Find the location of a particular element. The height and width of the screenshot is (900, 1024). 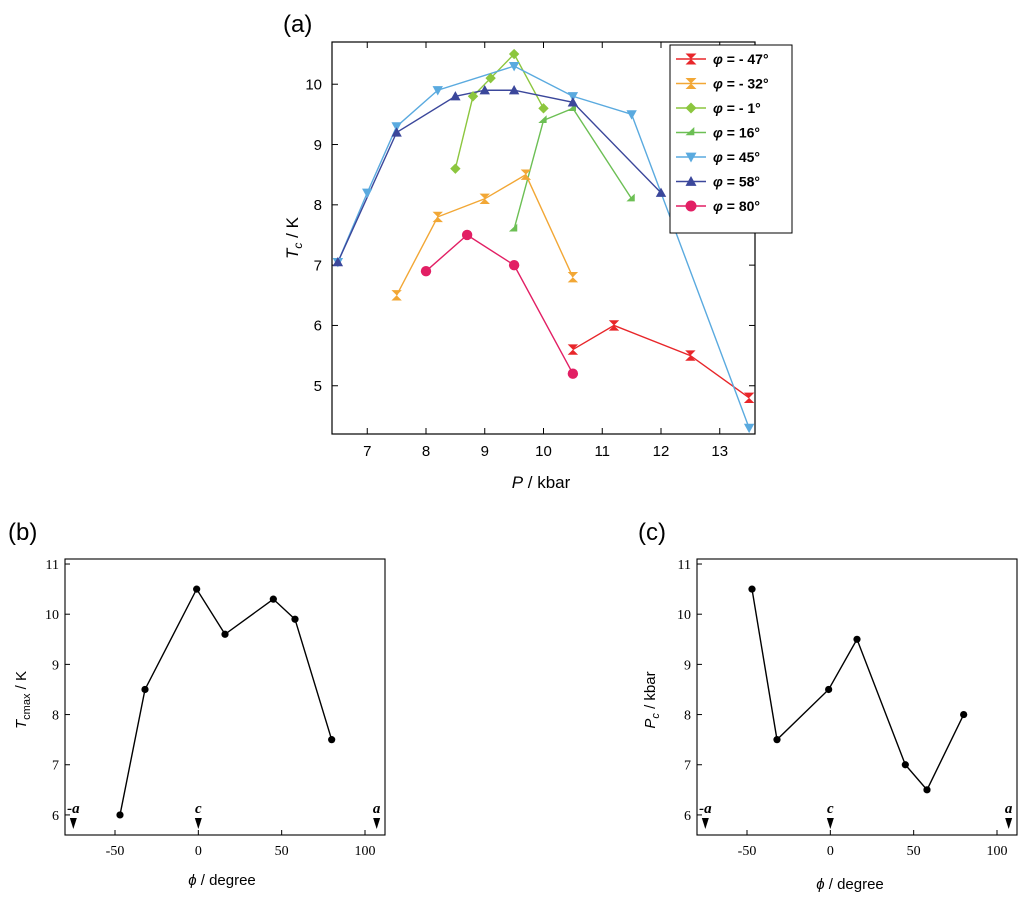

x-tick-label: 9 is located at coordinates (485, 451).